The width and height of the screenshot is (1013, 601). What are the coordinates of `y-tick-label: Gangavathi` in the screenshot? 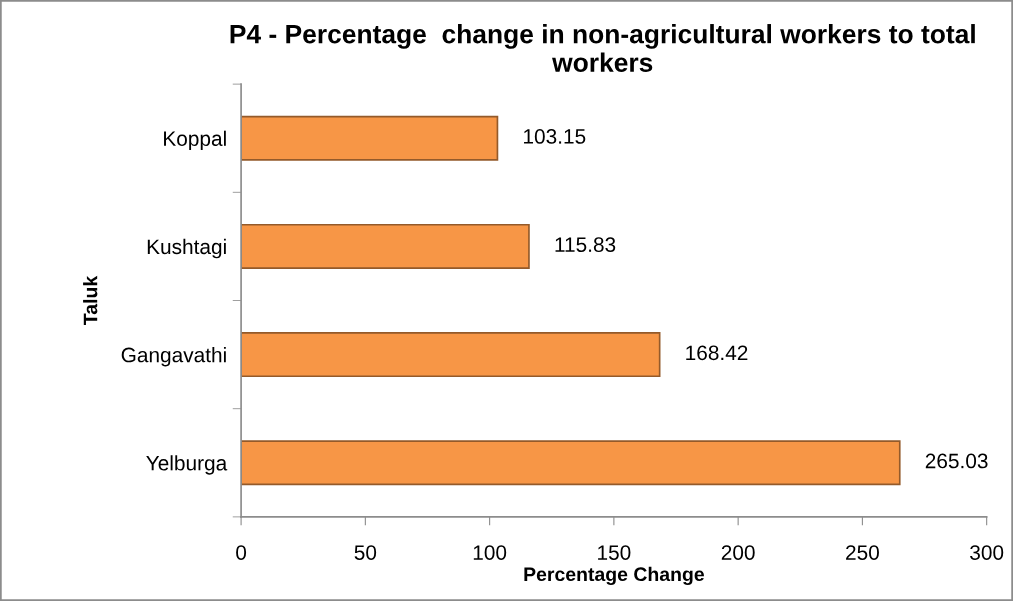 It's located at (173, 357).